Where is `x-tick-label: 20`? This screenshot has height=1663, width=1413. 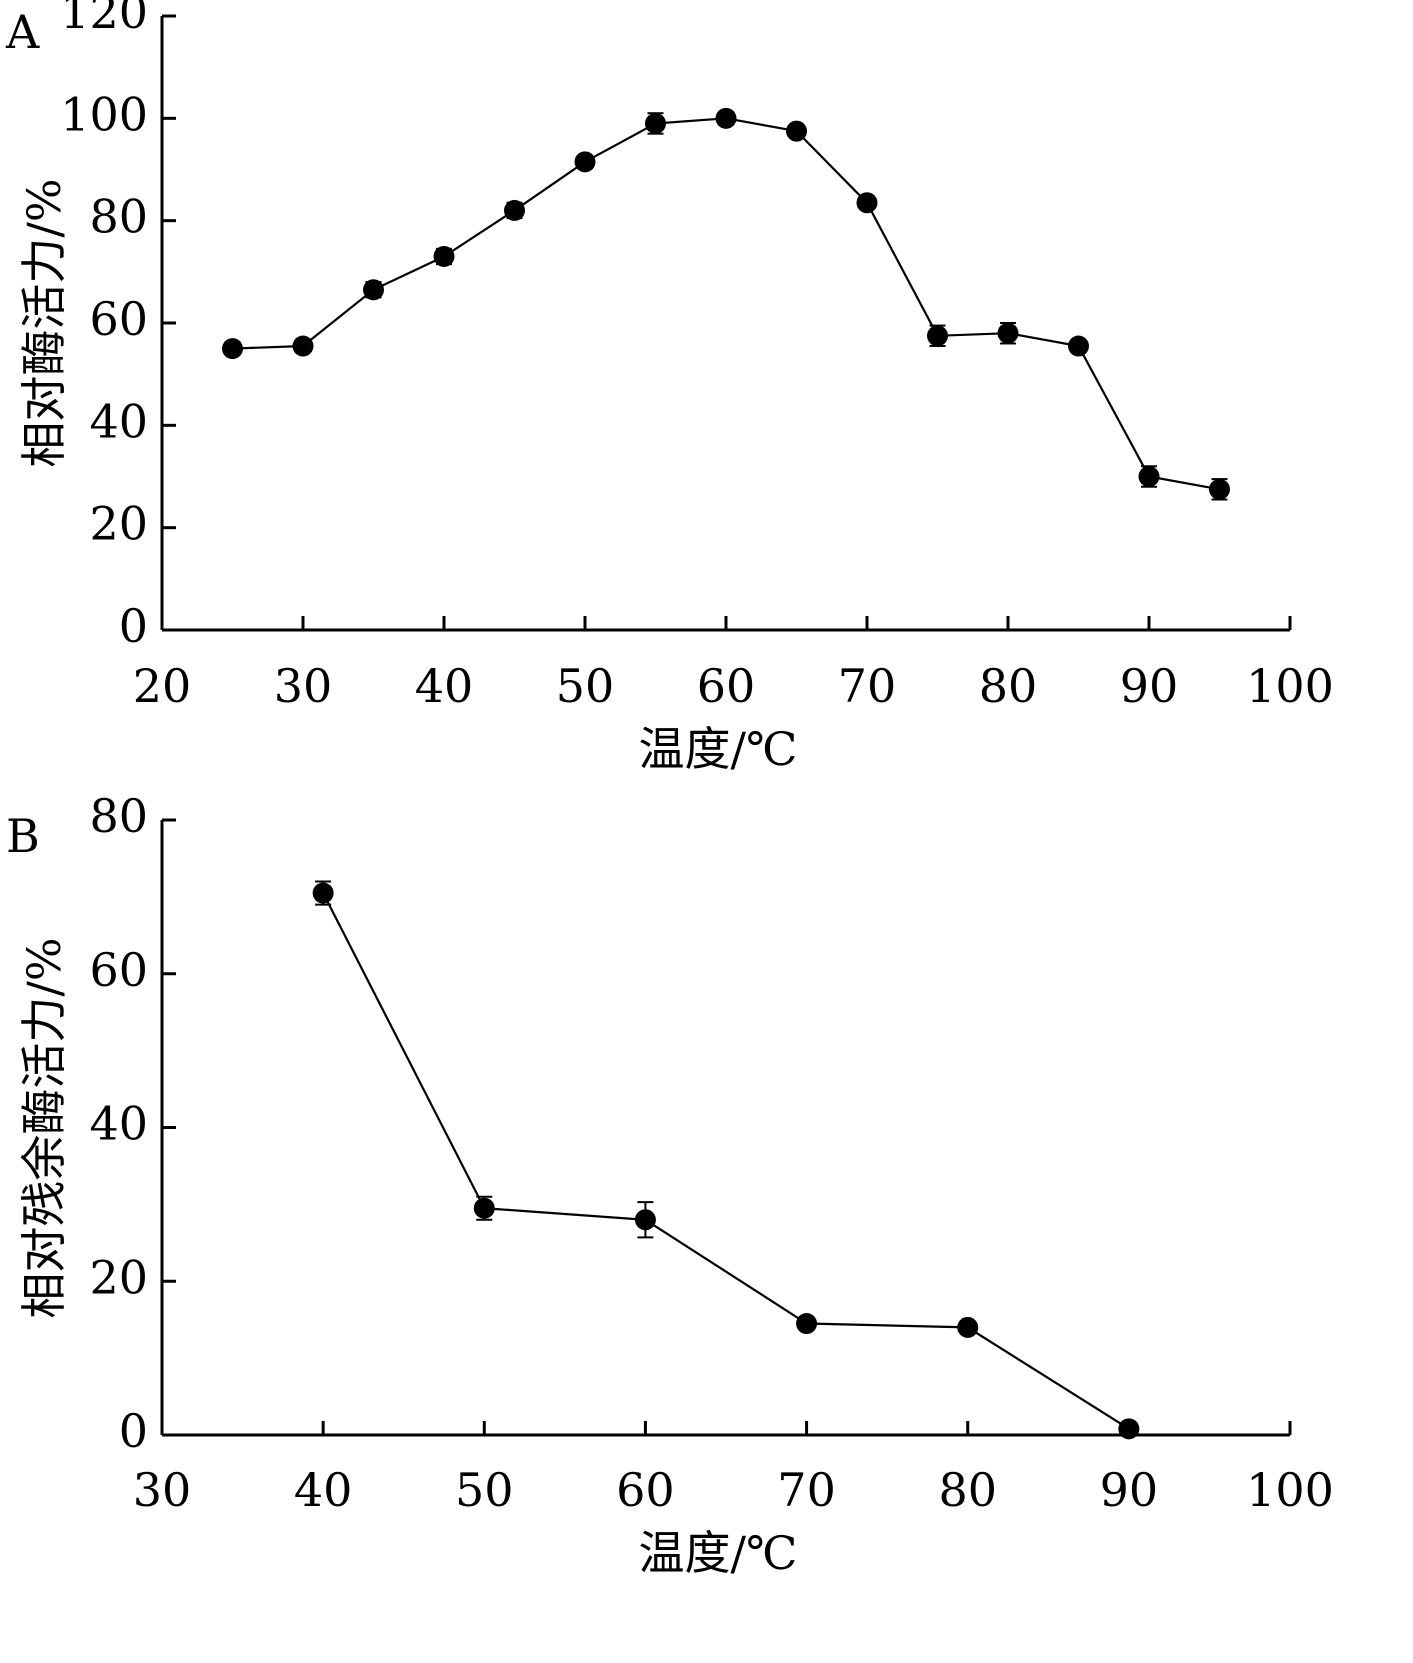
x-tick-label: 20 is located at coordinates (162, 686).